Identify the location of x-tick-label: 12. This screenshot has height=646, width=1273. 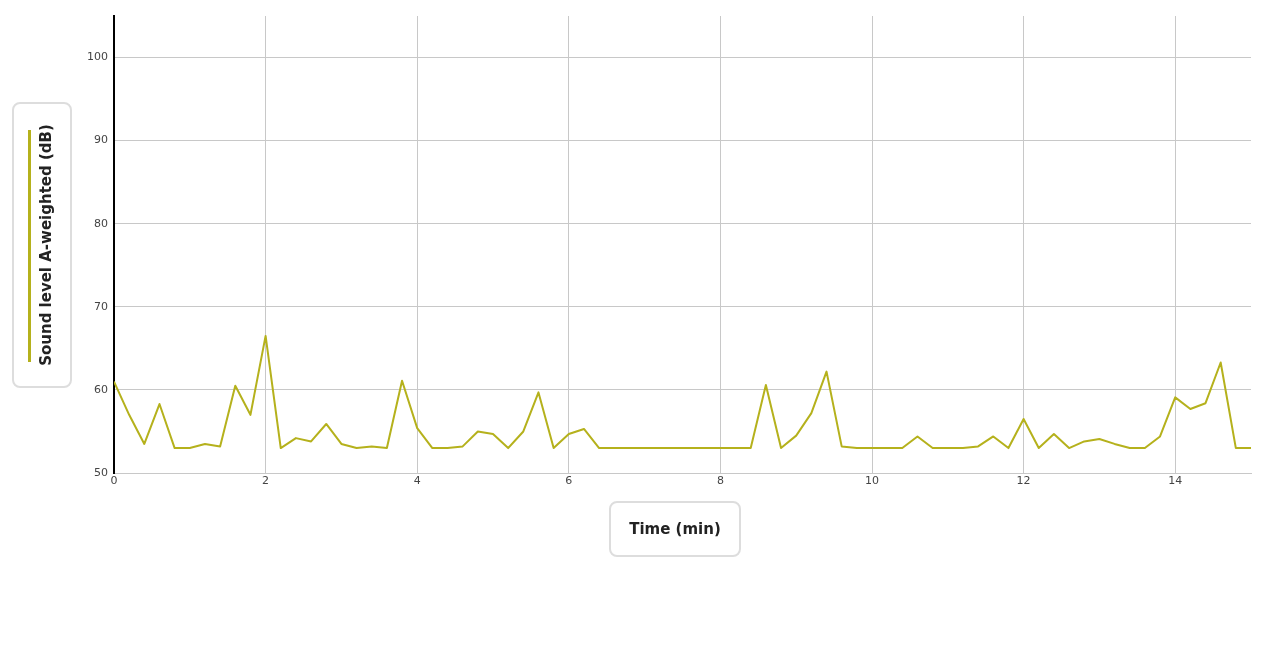
(1023, 481).